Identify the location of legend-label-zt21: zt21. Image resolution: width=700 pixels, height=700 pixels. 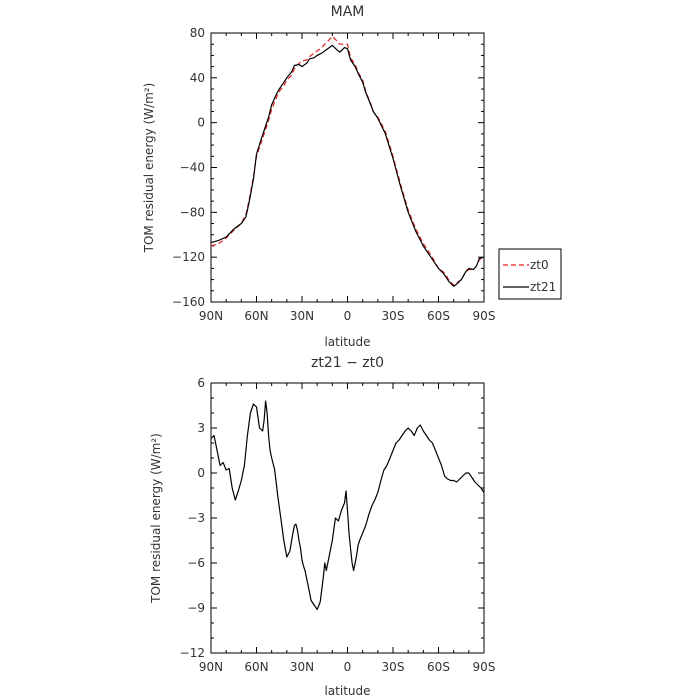
(543, 287).